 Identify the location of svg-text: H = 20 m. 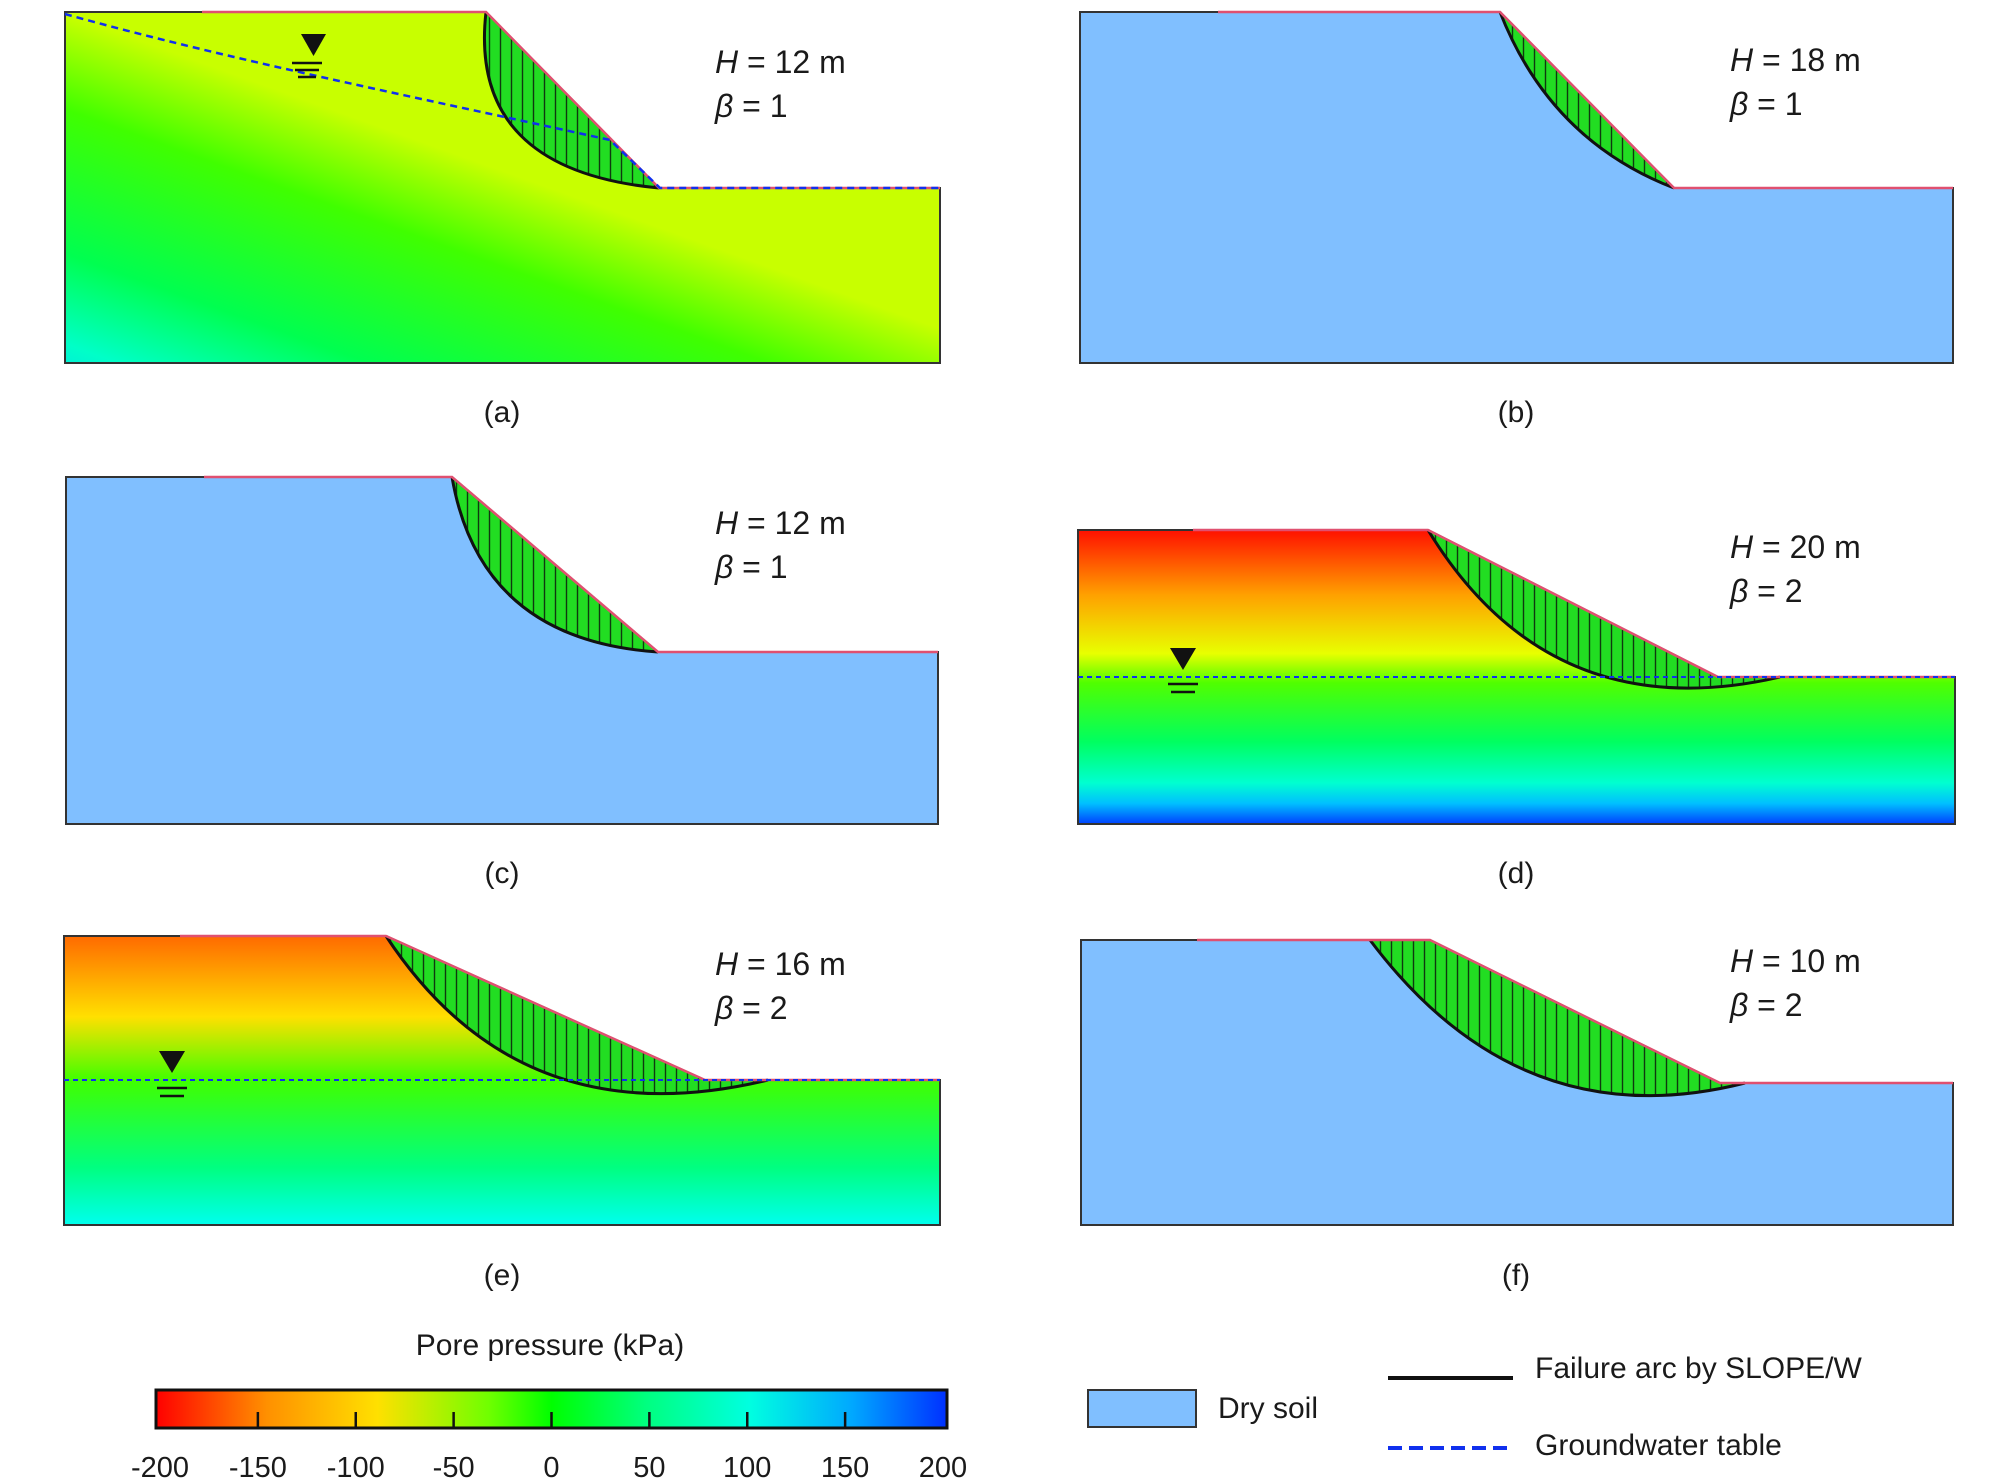
(1795, 547).